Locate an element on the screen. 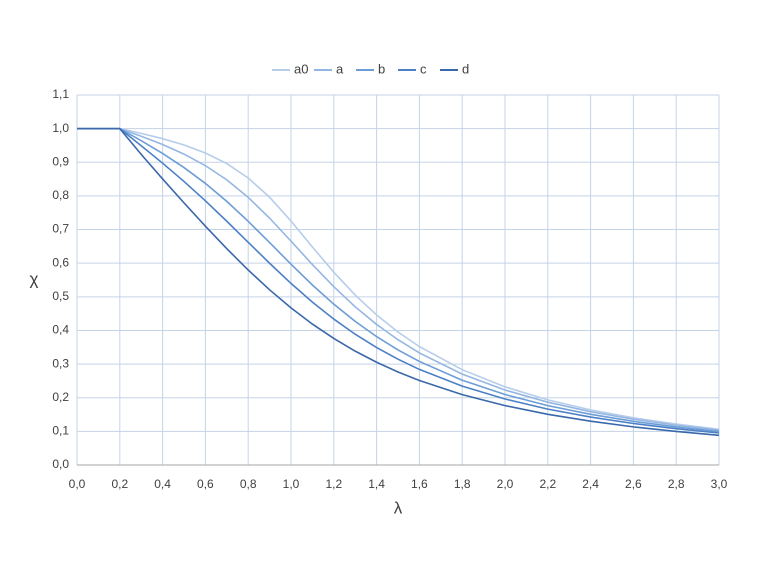  x-tick-label: 1,0 is located at coordinates (291, 484).